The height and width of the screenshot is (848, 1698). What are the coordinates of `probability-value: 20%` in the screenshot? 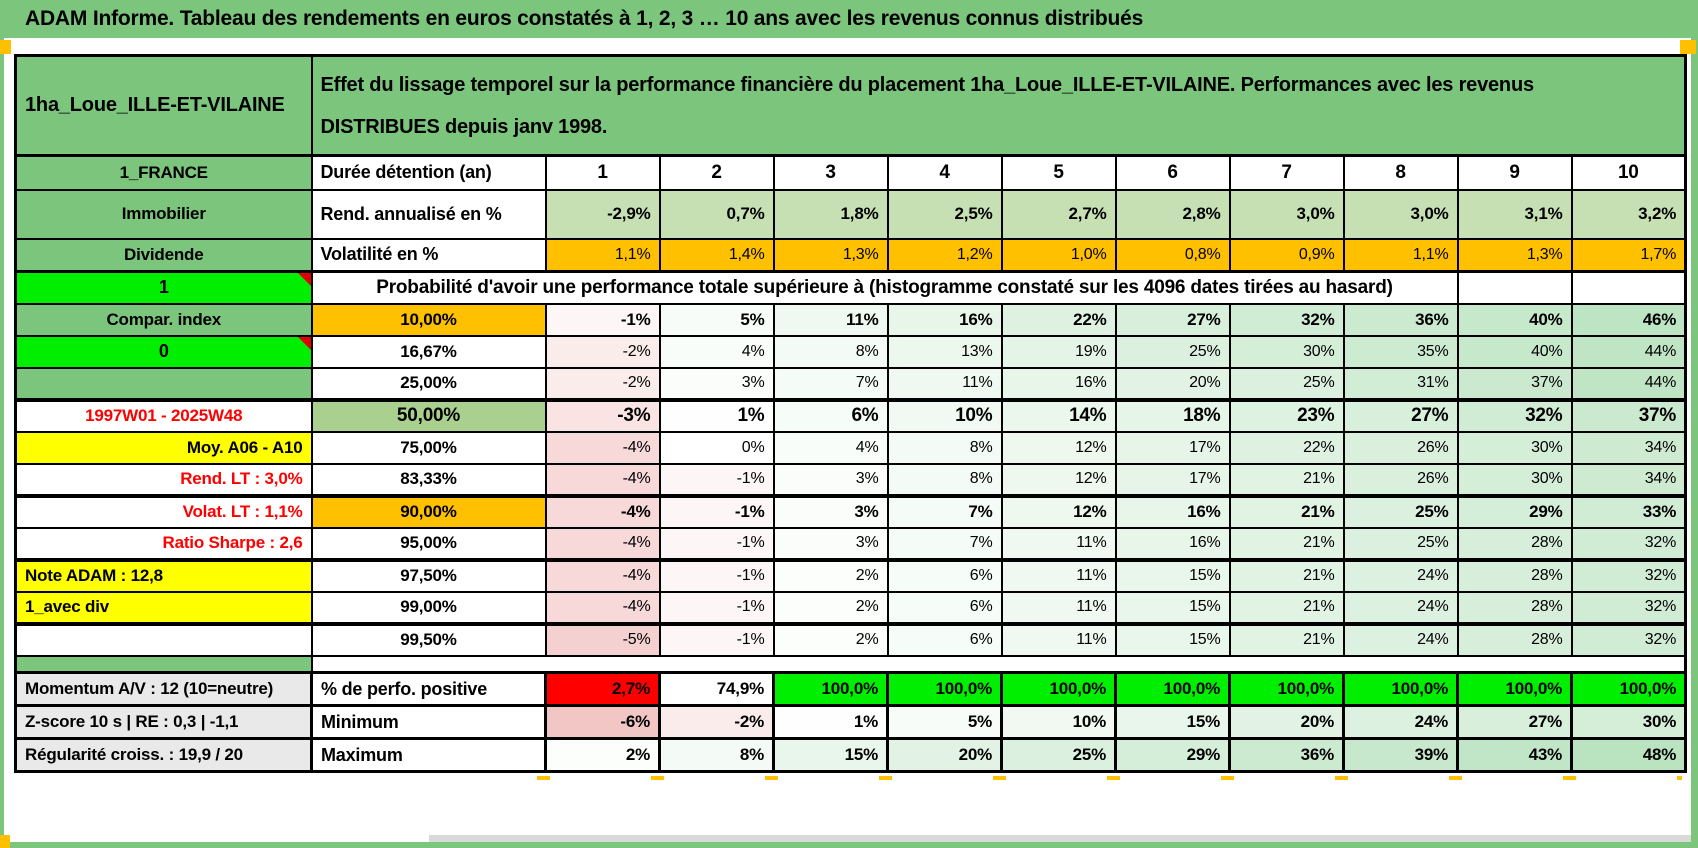 It's located at (1172, 383).